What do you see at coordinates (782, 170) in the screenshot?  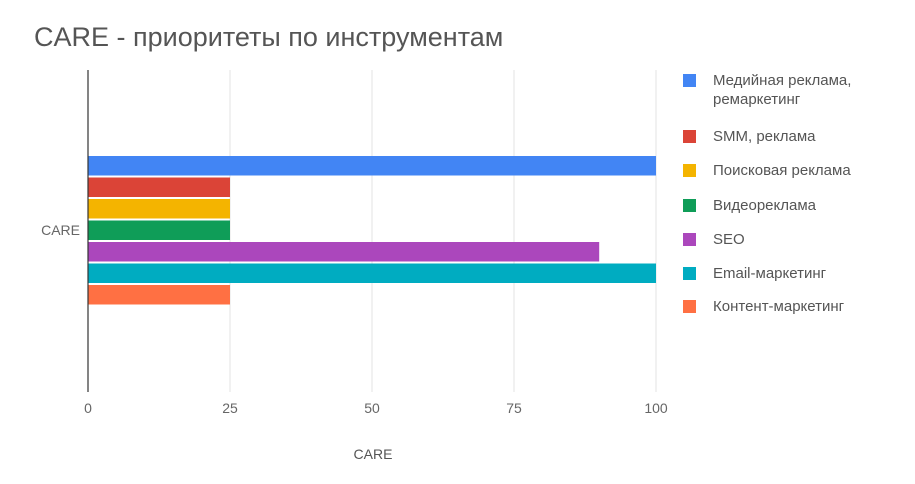 I see `legend-label: Поисковая реклама` at bounding box center [782, 170].